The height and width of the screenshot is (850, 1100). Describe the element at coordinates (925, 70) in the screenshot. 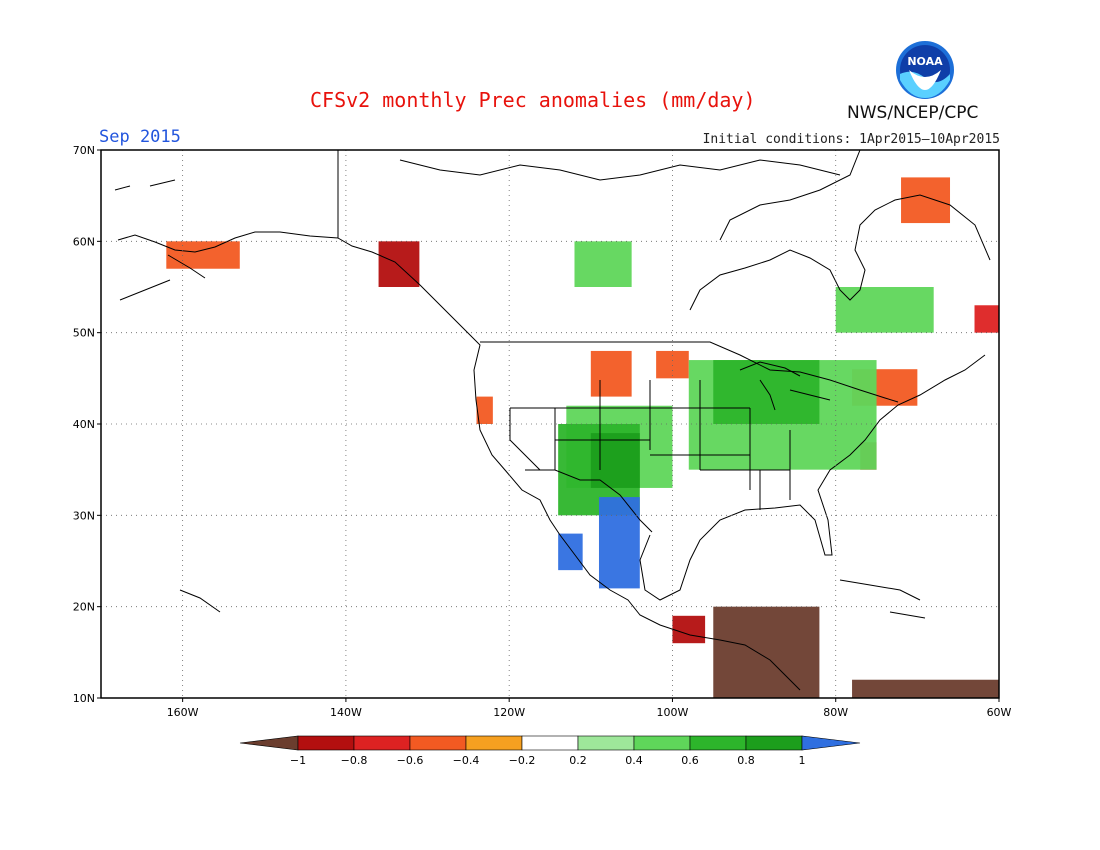

I see `noaa-logo-icon: NOAA` at that location.